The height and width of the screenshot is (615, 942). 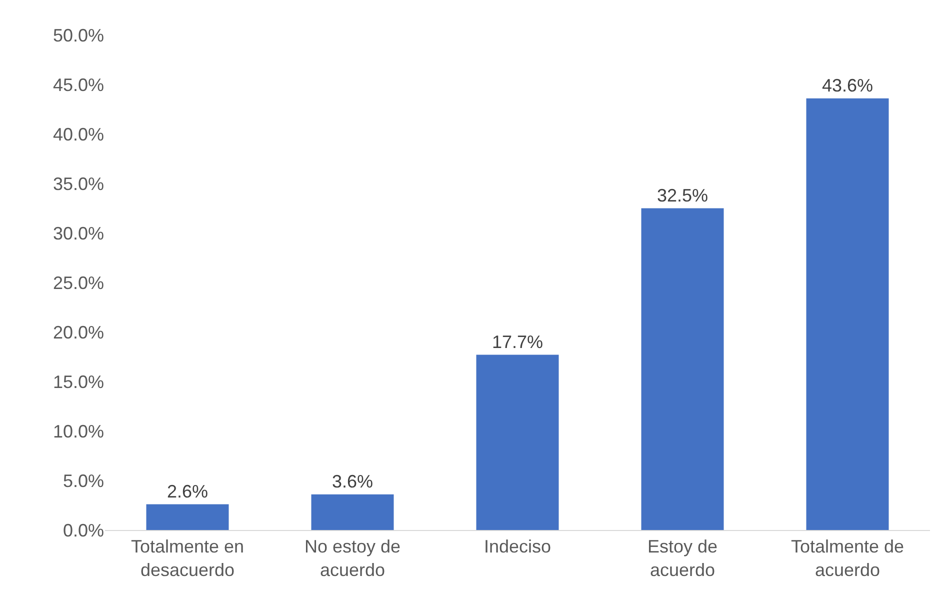 What do you see at coordinates (518, 342) in the screenshot?
I see `data-label: 17.7%` at bounding box center [518, 342].